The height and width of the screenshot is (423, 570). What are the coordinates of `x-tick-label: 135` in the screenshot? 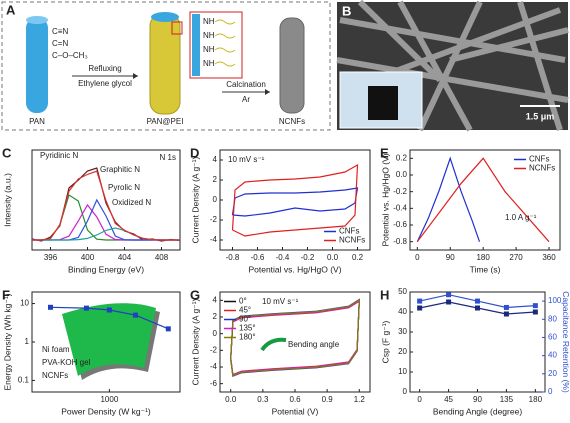 It's located at (507, 399).